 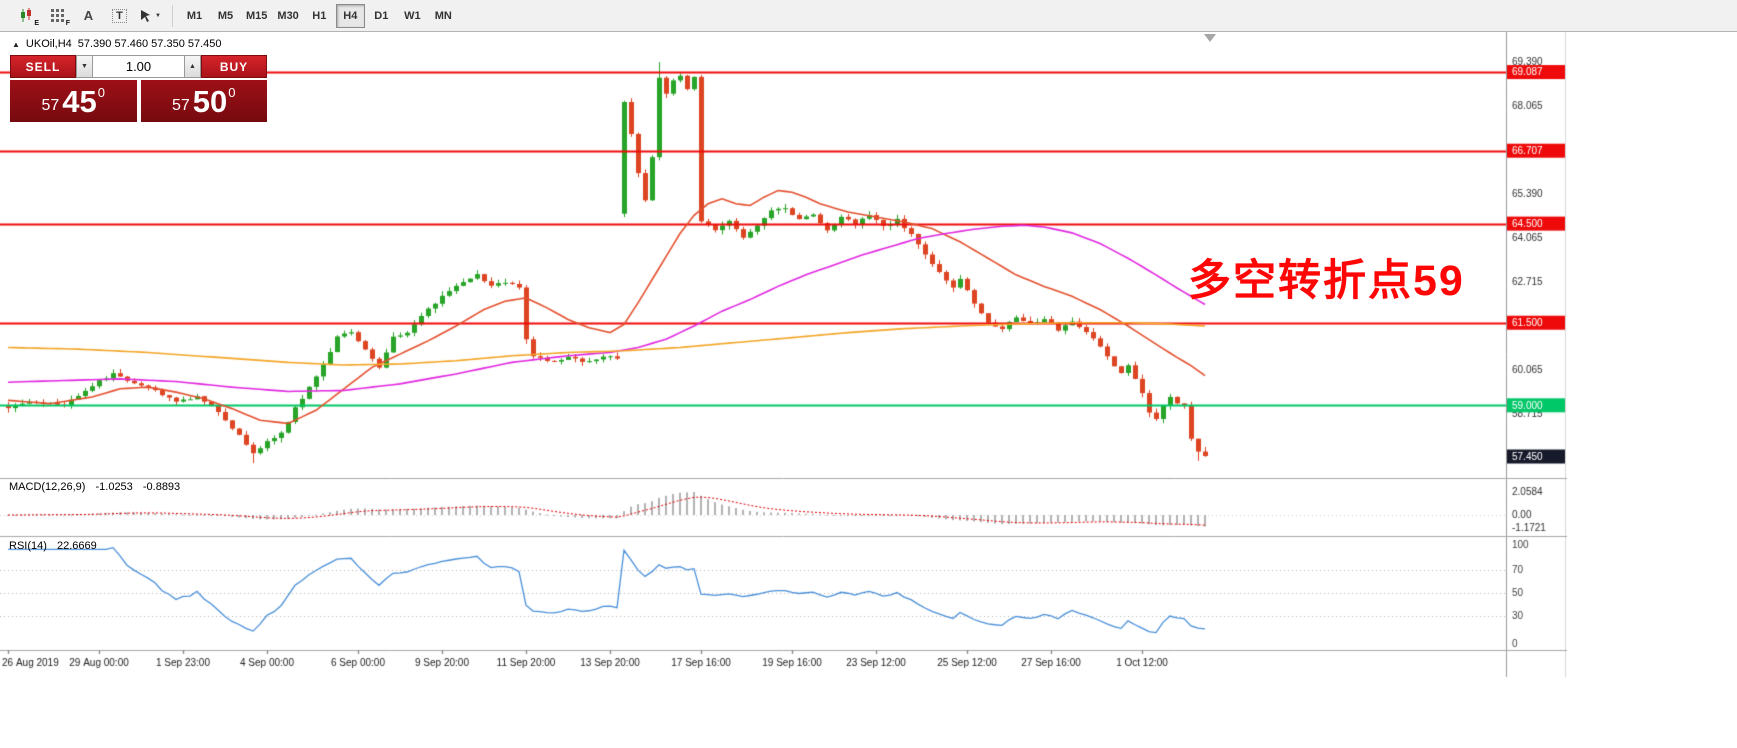 I want to click on sell-price-small: 57, so click(x=50, y=105).